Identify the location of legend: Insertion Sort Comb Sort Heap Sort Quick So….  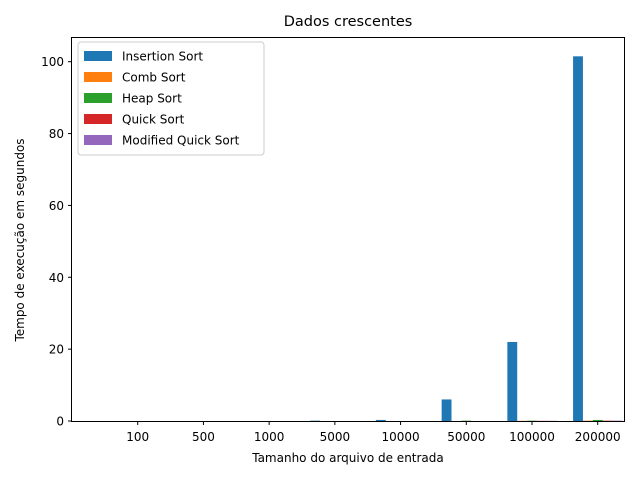
(171, 98).